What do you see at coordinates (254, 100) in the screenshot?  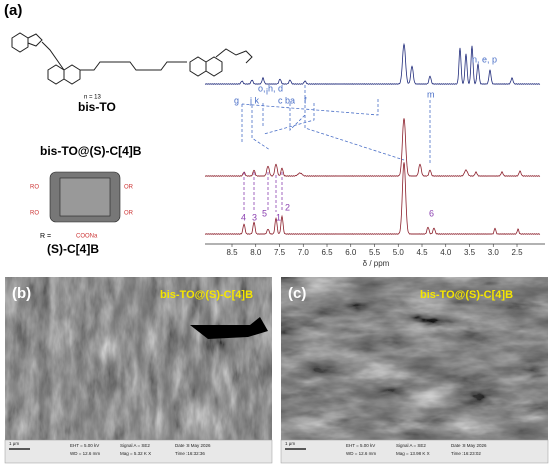 I see `peak-label: j k` at bounding box center [254, 100].